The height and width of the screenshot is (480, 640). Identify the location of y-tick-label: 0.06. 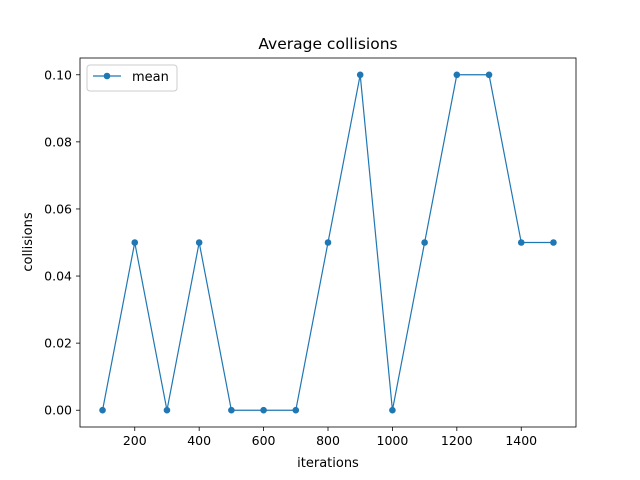
(58, 208).